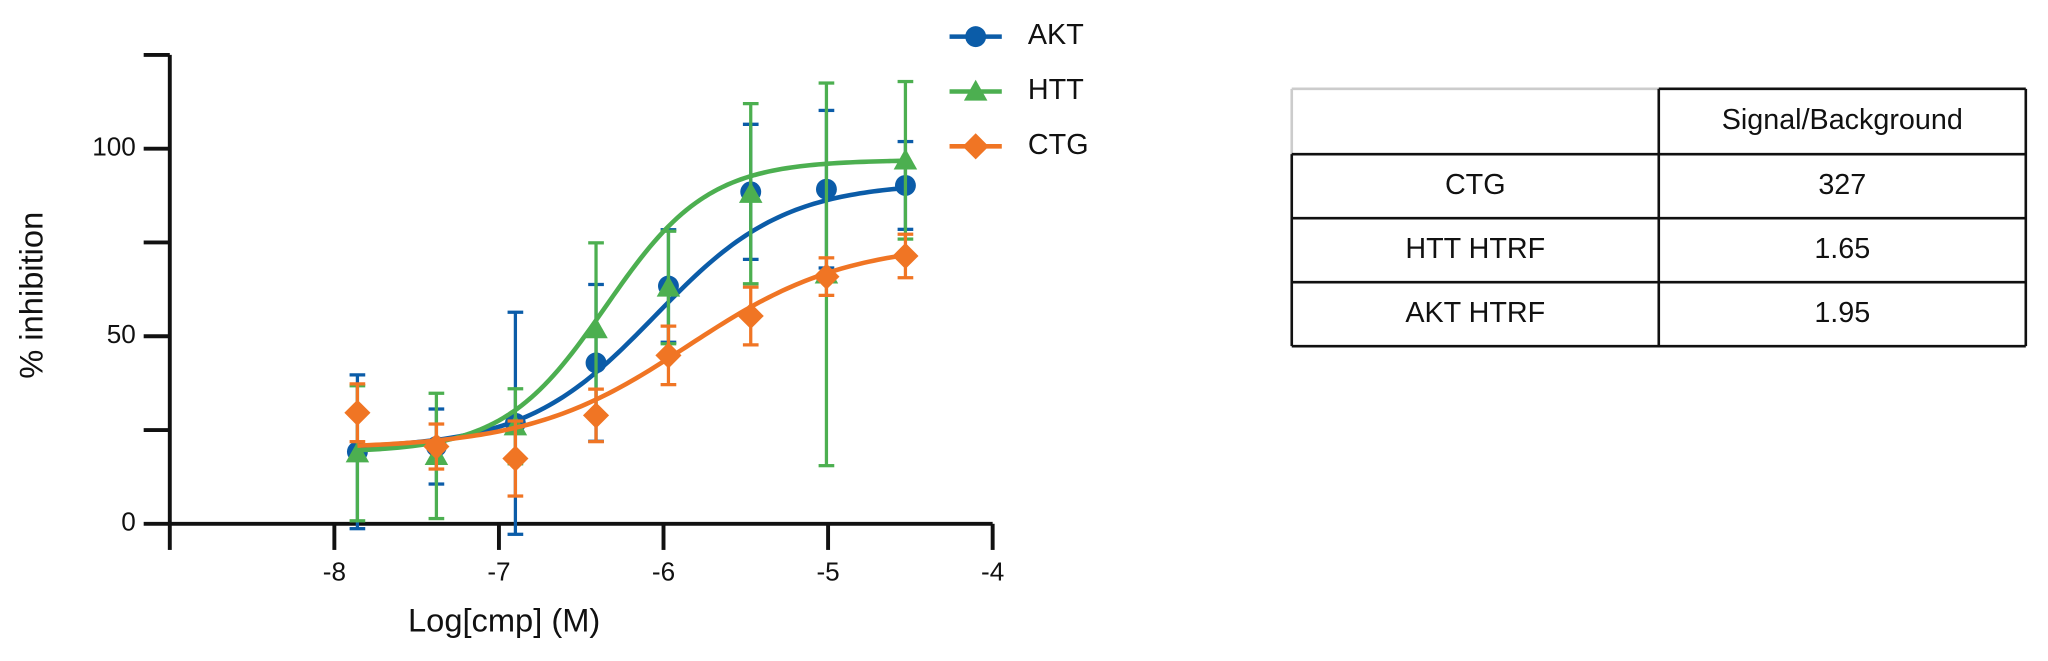  Describe the element at coordinates (1842, 249) in the screenshot. I see `table-cell: 1.65` at that location.